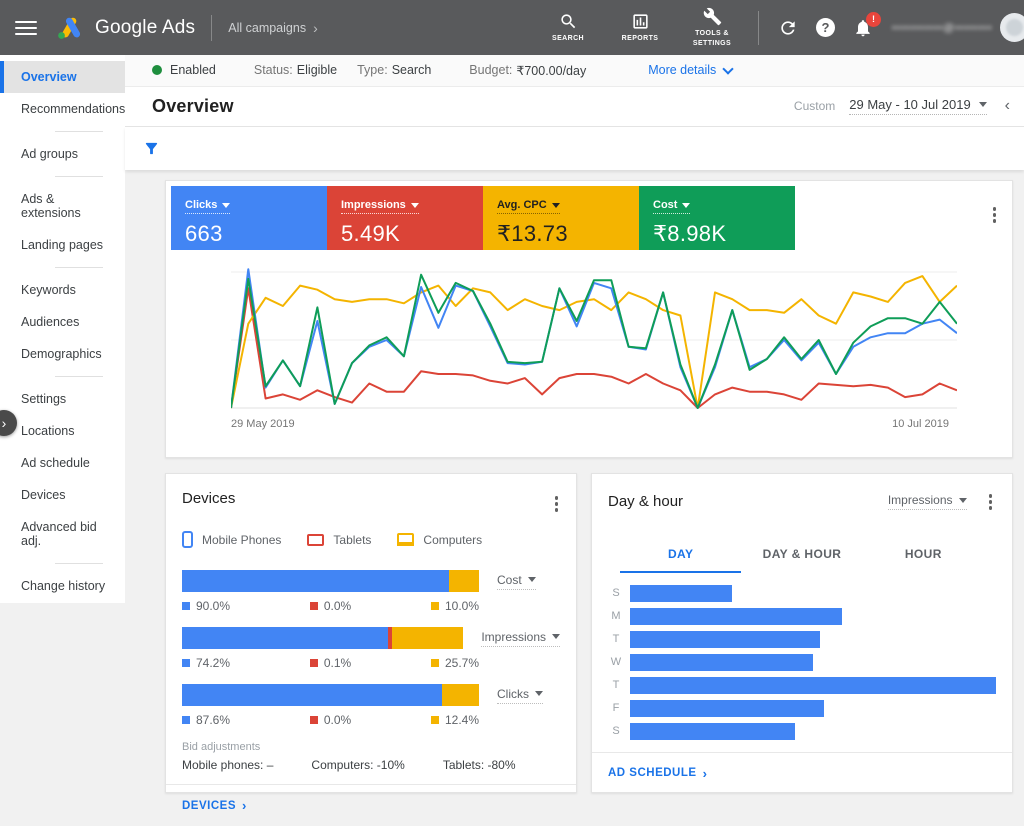  Describe the element at coordinates (62, 245) in the screenshot. I see `sidebar-item-landing-pages: Landing pages` at that location.